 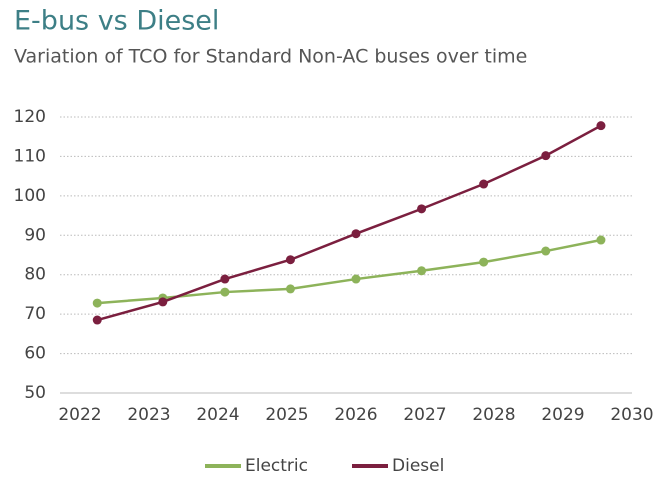 I want to click on x-tick-label: 2026, so click(x=355, y=415).